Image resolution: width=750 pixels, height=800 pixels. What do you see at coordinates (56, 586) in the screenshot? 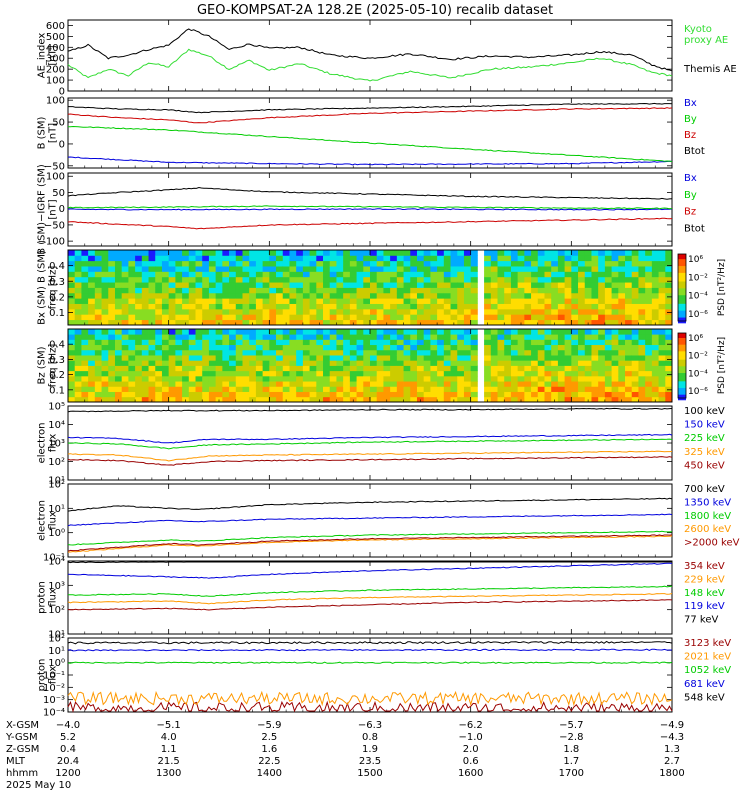
I see `y-tick-label: 10³` at bounding box center [56, 586].